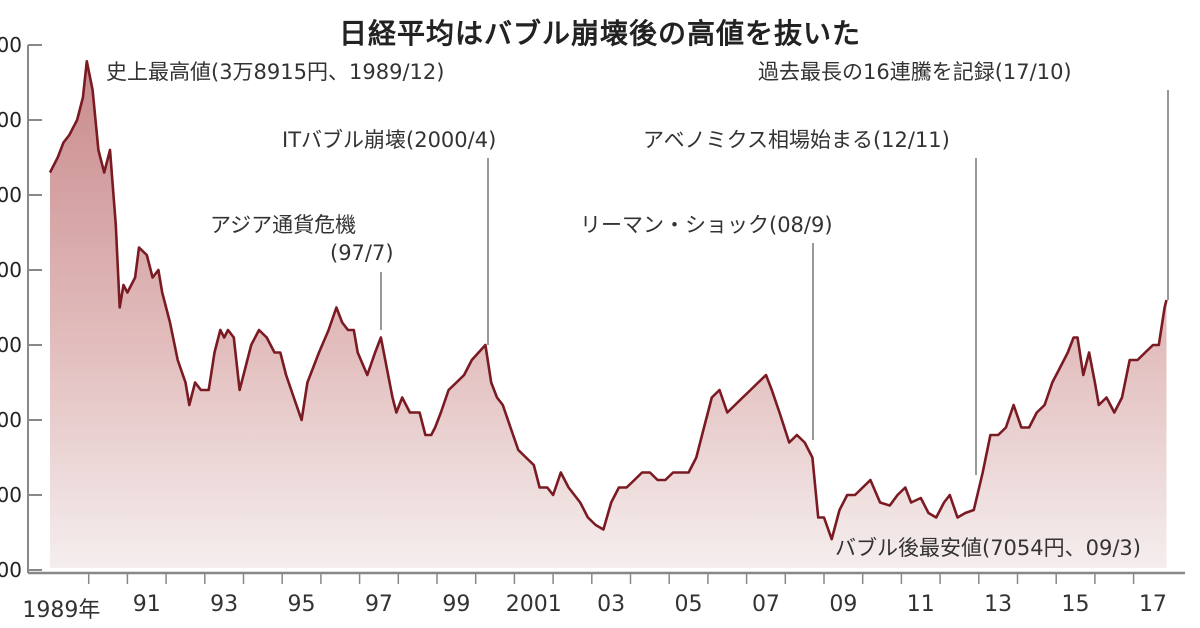 This screenshot has width=1200, height=628. What do you see at coordinates (389, 140) in the screenshot?
I see `annotation-it-bubble: ITバブル崩壊(2000/4)` at bounding box center [389, 140].